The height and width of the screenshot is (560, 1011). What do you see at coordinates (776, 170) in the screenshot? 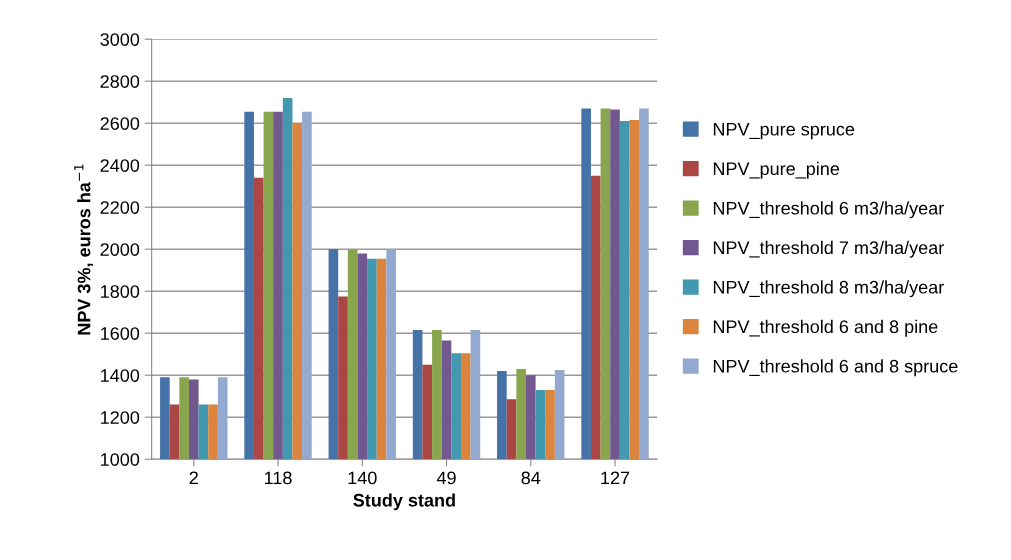
I see `legend-label: NPV_pure_pine` at bounding box center [776, 170].